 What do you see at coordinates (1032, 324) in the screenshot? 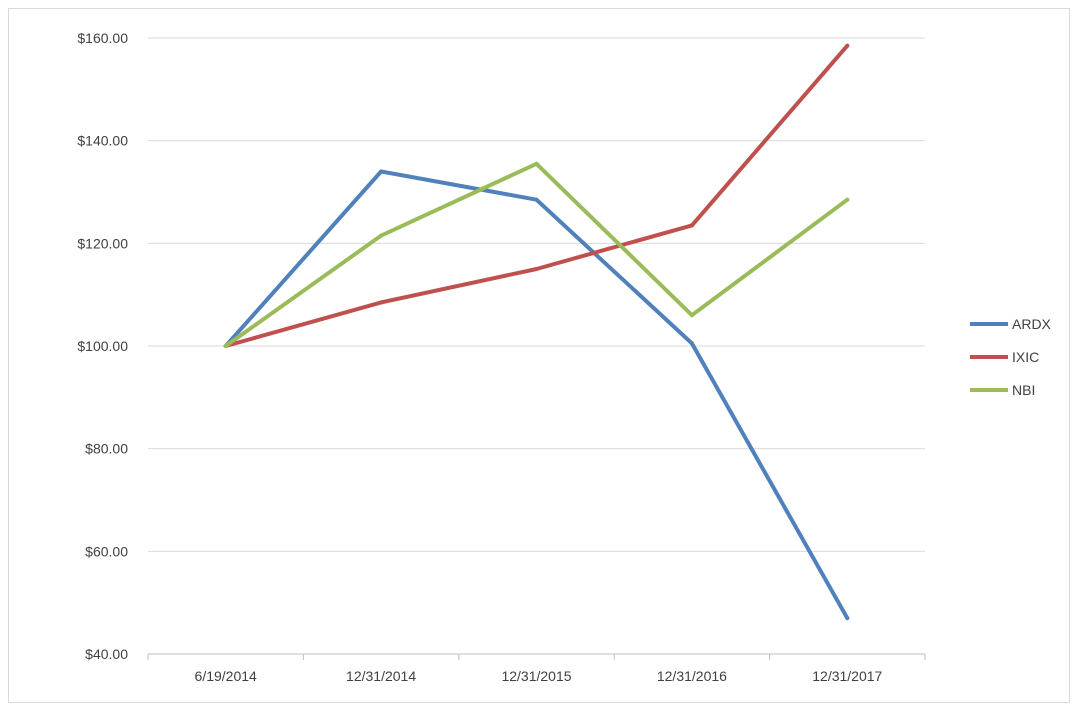
I see `legend-label-ardx: ARDX` at bounding box center [1032, 324].